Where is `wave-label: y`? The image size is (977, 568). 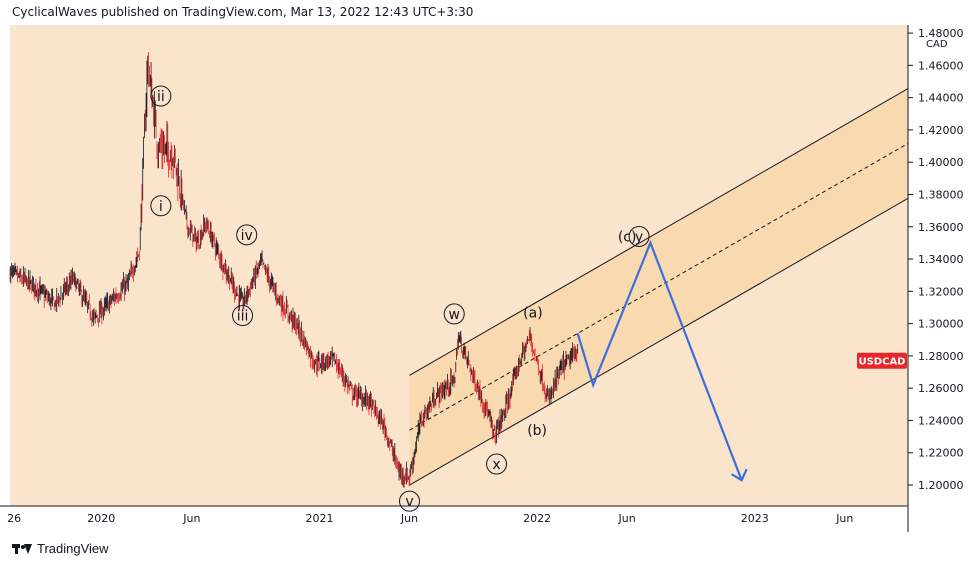 wave-label: y is located at coordinates (639, 236).